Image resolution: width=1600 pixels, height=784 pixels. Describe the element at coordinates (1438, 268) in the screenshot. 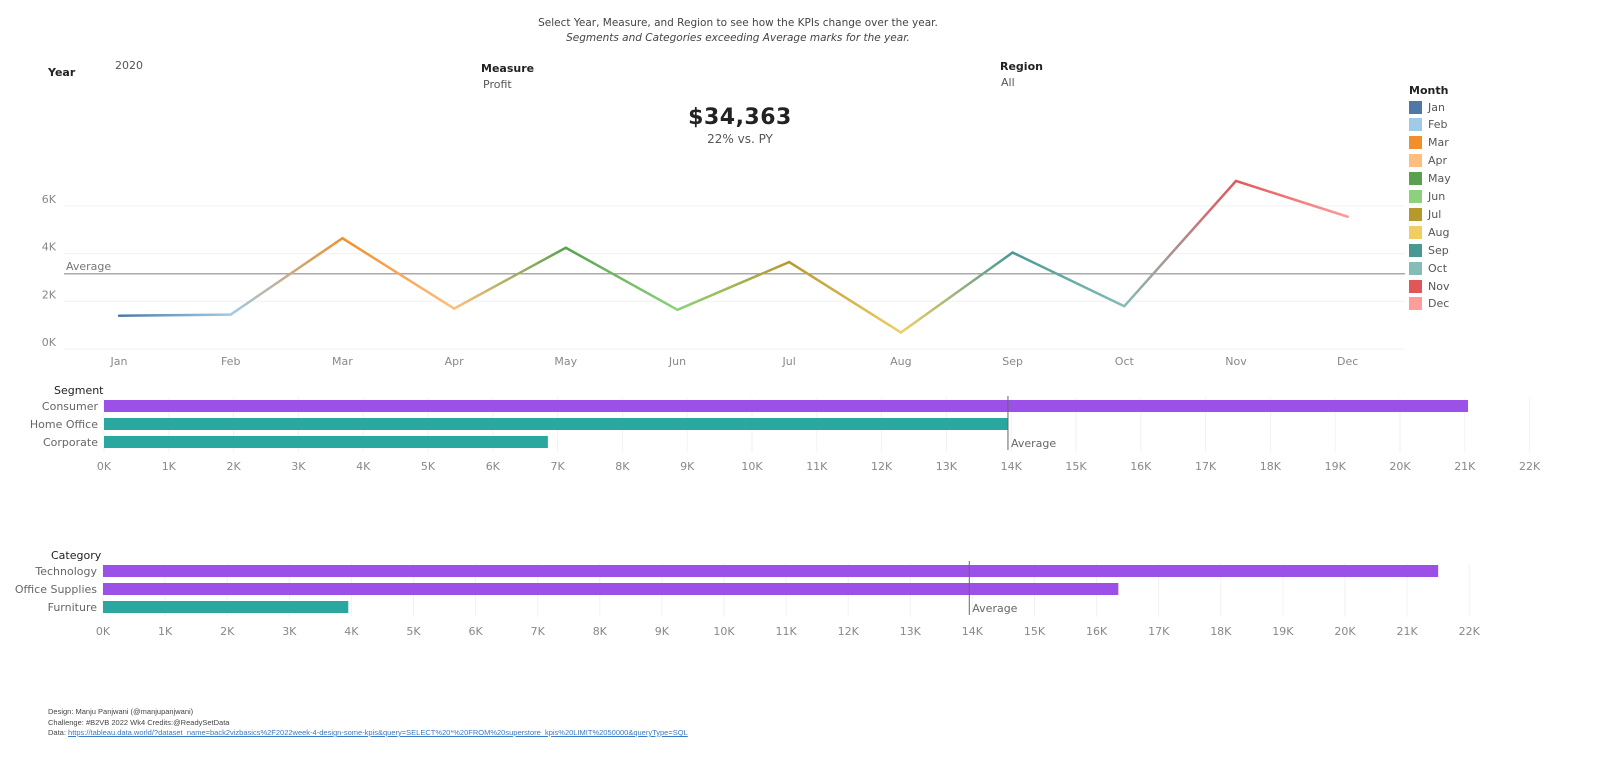

I see `legend-label: Oct` at that location.